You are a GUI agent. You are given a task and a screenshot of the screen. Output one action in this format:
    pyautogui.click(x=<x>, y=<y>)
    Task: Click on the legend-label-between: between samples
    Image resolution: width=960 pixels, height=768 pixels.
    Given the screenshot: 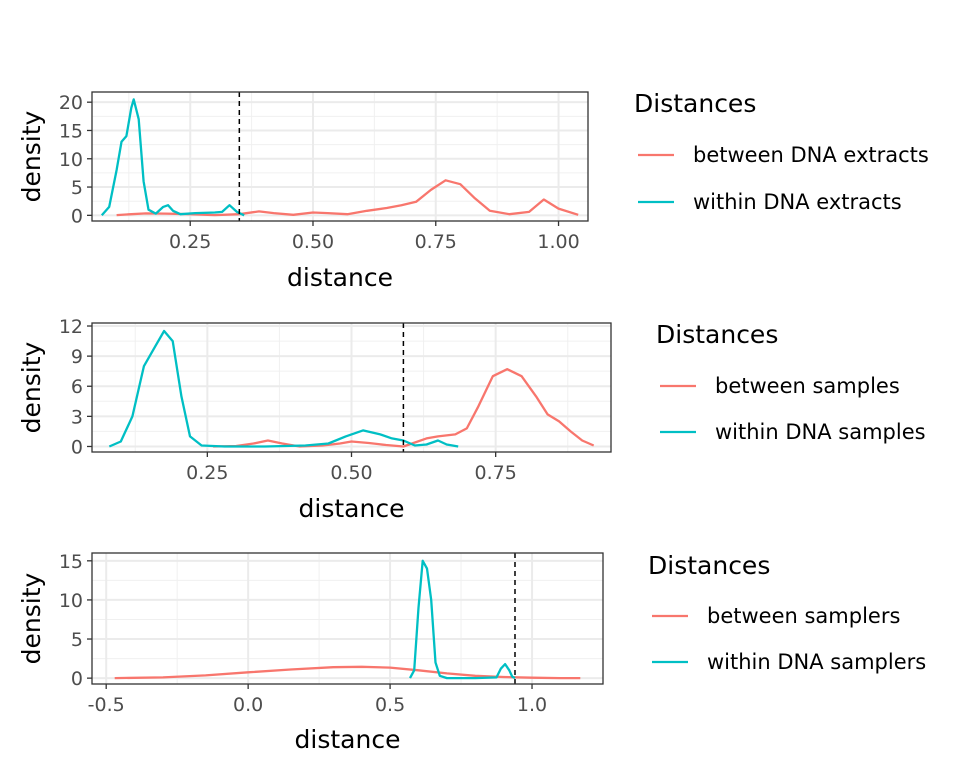 What is the action you would take?
    pyautogui.click(x=807, y=386)
    